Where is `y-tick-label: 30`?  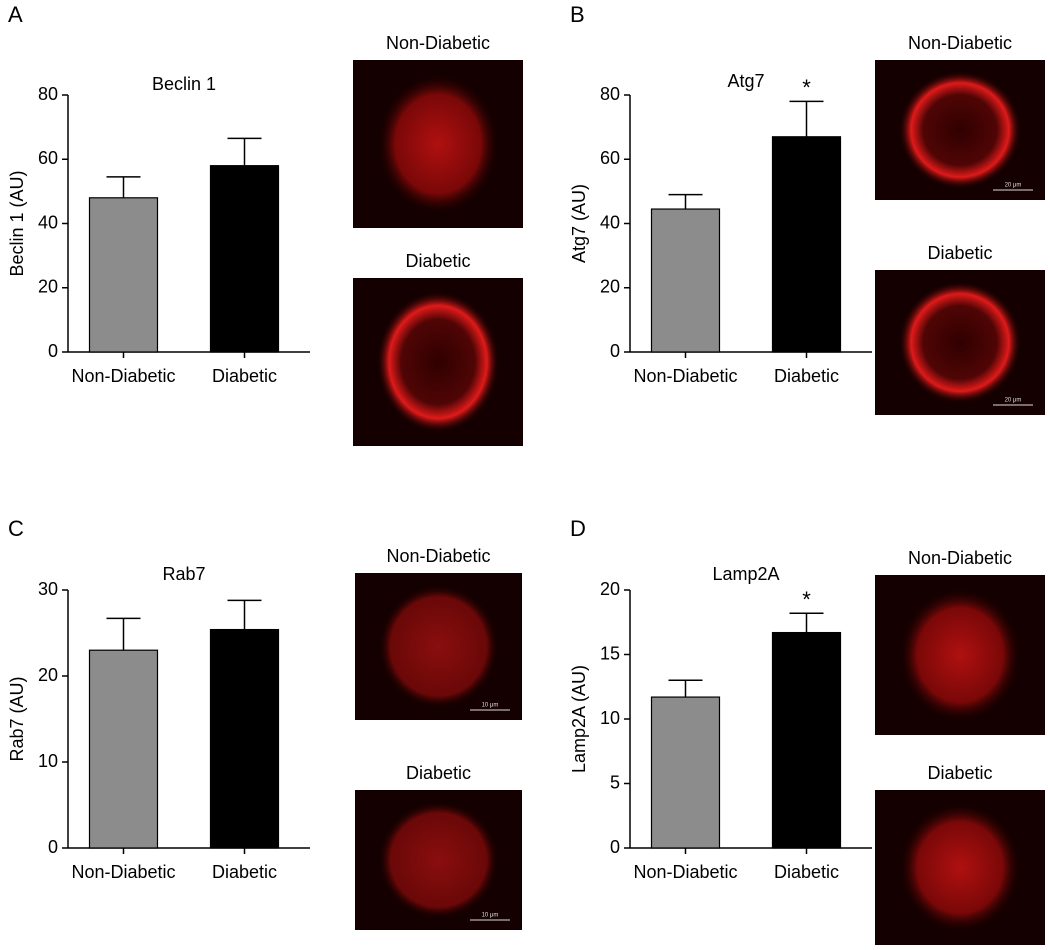 y-tick-label: 30 is located at coordinates (48, 589).